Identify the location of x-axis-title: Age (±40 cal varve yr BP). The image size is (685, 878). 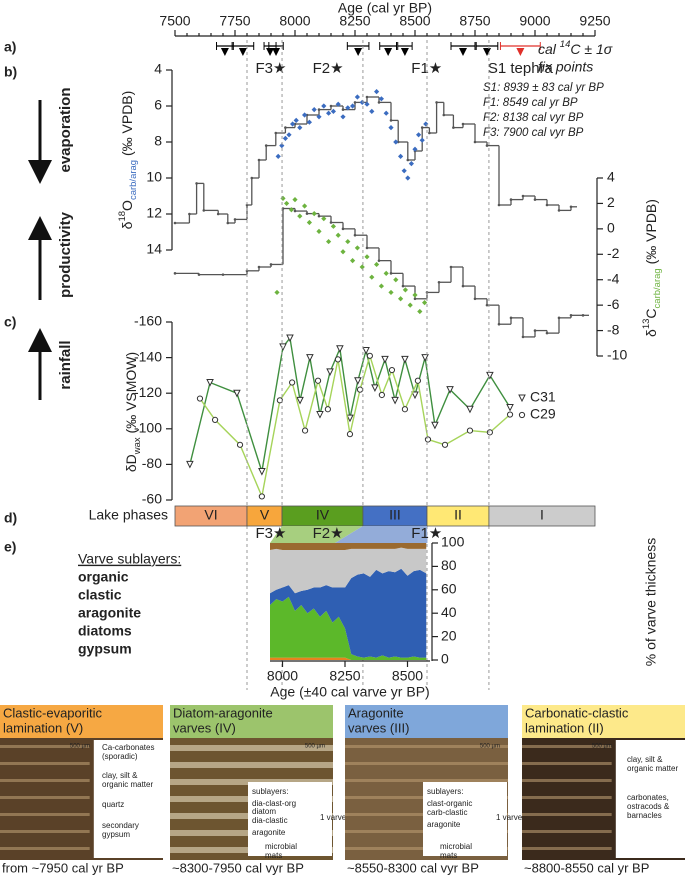
(349, 692).